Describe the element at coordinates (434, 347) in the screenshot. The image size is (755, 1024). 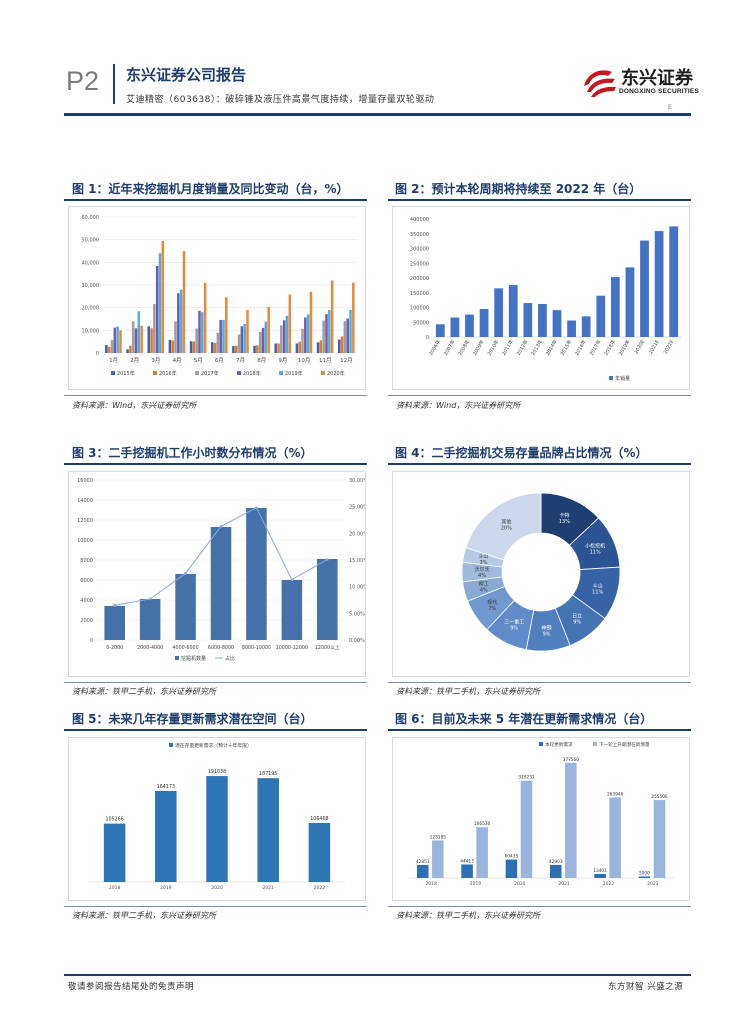
I see `x-tick-label: 2006年` at that location.